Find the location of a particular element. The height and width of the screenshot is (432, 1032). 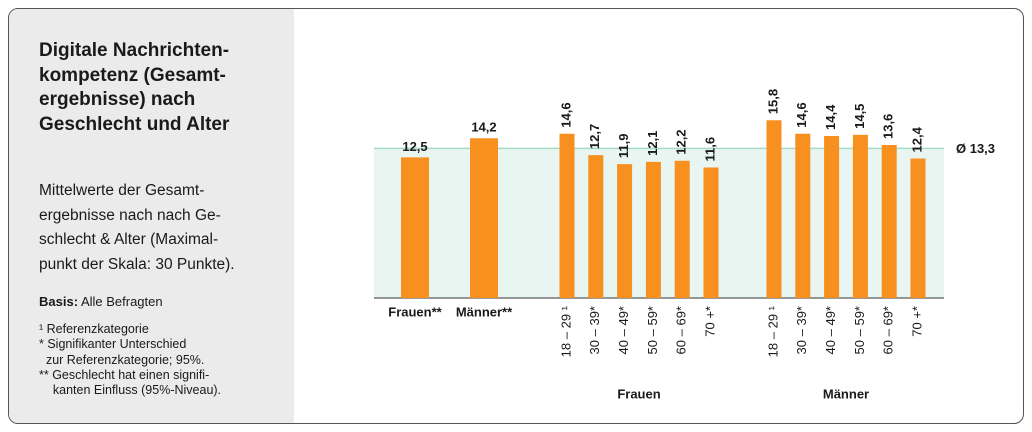

average-label: Ø 13,3 is located at coordinates (975, 148).